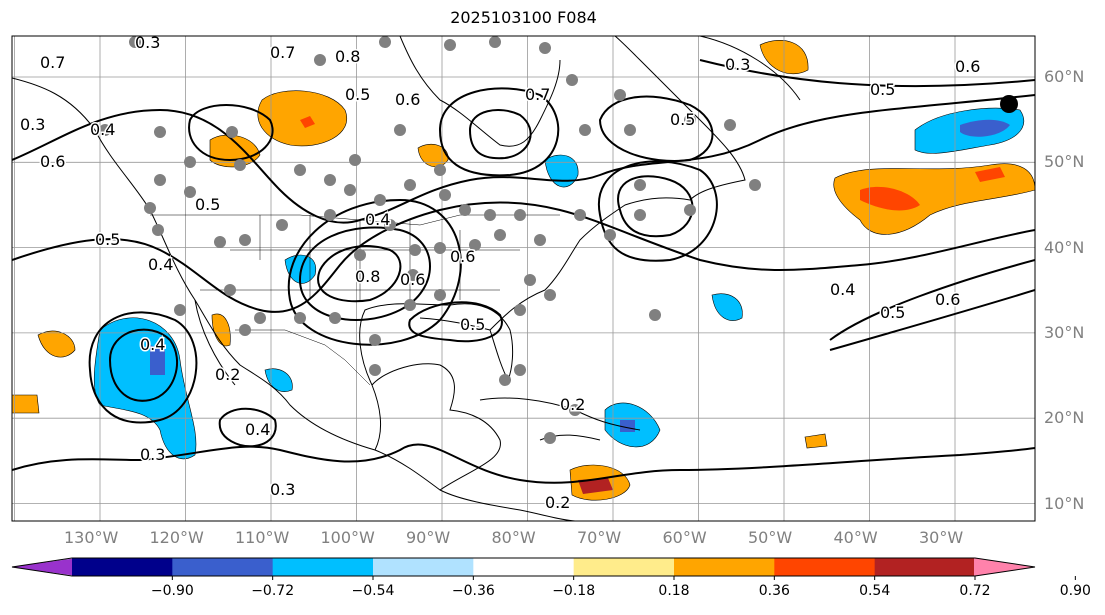 This screenshot has height=615, width=1105. What do you see at coordinates (574, 591) in the screenshot?
I see `colorbar-tick-label: −0.18` at bounding box center [574, 591].